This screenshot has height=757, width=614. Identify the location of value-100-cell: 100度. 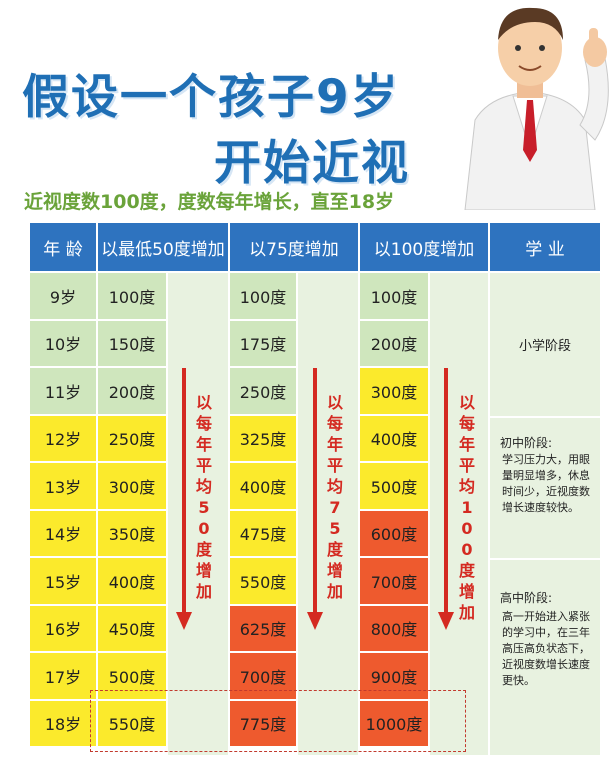
(394, 296).